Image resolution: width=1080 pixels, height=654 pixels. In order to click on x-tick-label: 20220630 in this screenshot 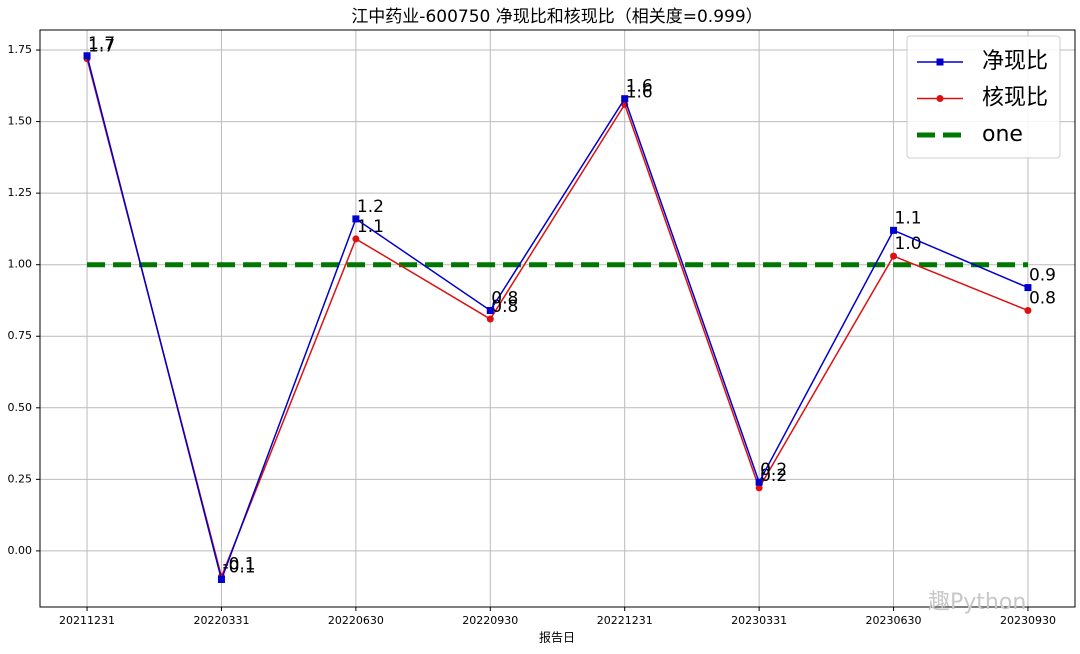, I will do `click(356, 620)`.